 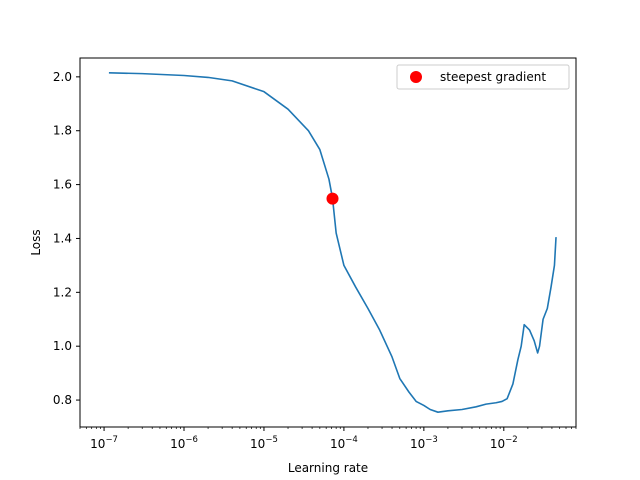 What do you see at coordinates (344, 443) in the screenshot?
I see `x-tick-label: 10⁻⁴` at bounding box center [344, 443].